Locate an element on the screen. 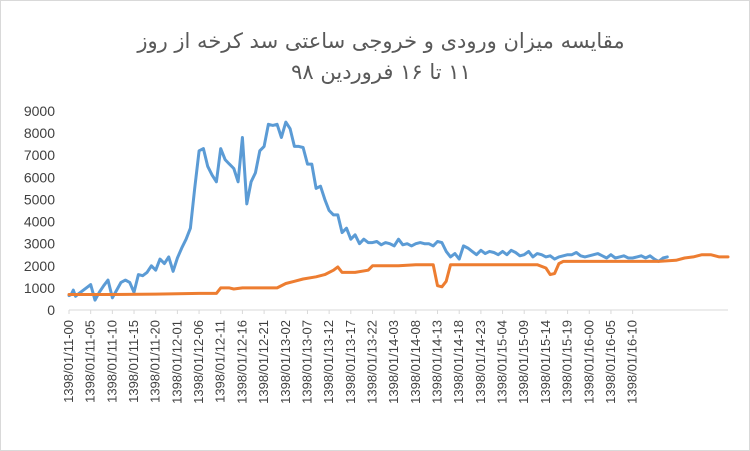 This screenshot has height=451, width=750. x-tick-label: 1398/01/16-10 is located at coordinates (632, 362).